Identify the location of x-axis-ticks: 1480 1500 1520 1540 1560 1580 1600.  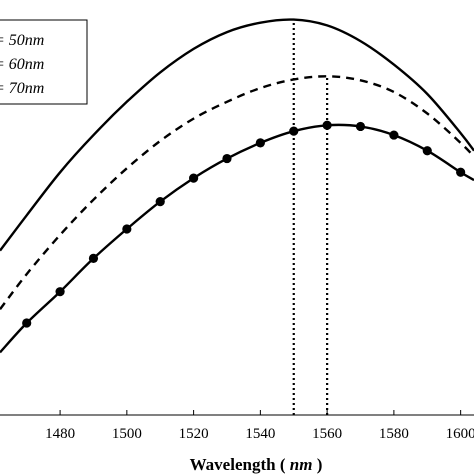
(237, 426).